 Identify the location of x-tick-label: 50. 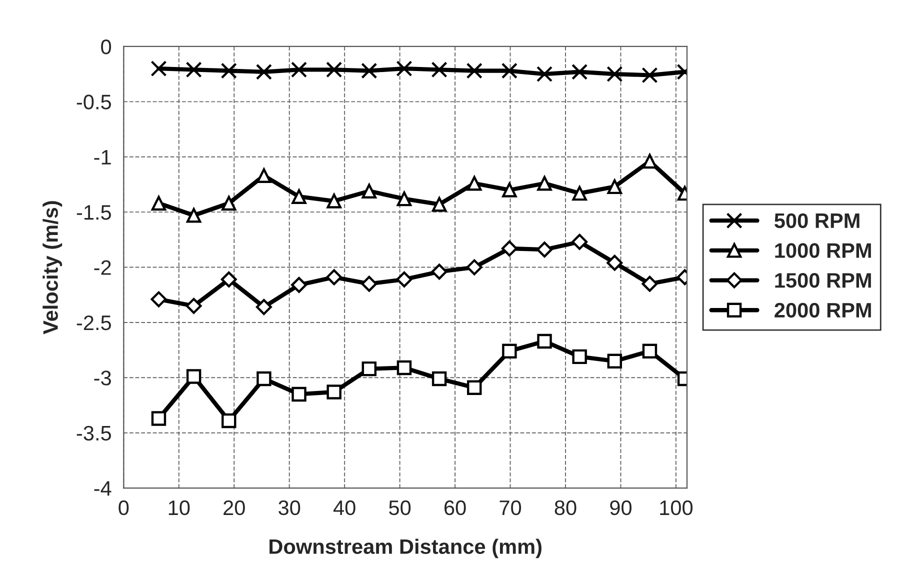
(400, 508).